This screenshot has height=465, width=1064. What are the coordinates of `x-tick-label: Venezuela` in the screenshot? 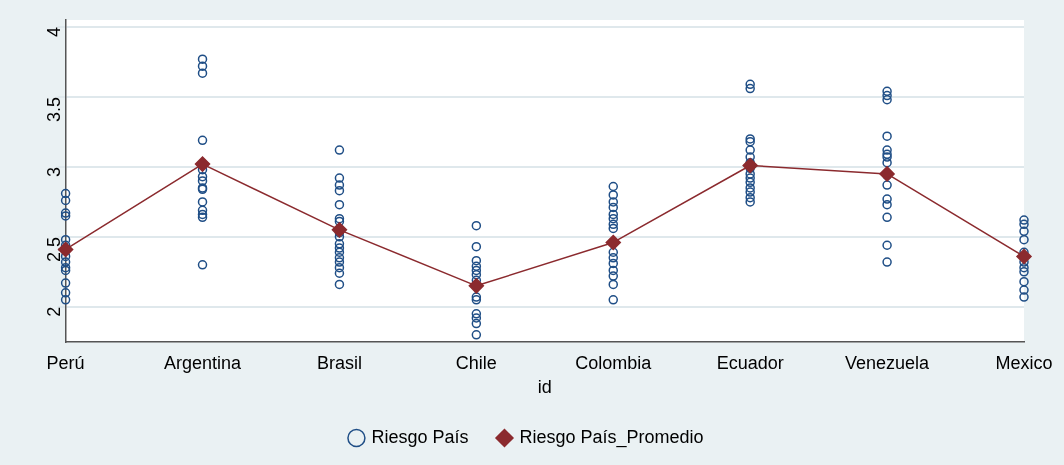 It's located at (888, 362).